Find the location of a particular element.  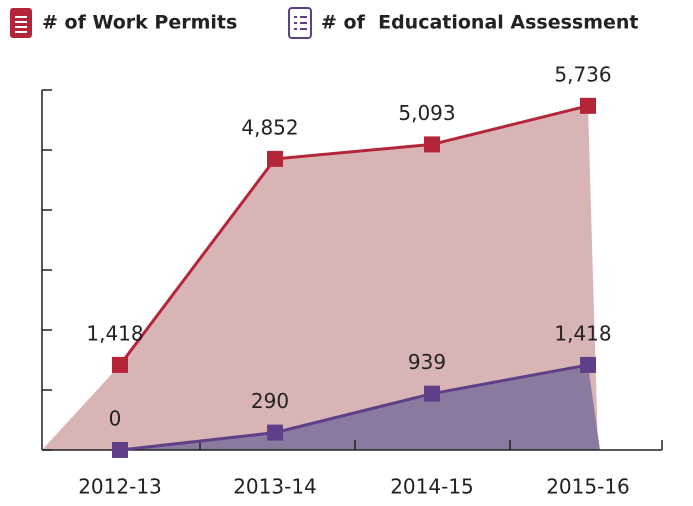

data-label: 290 is located at coordinates (270, 401).